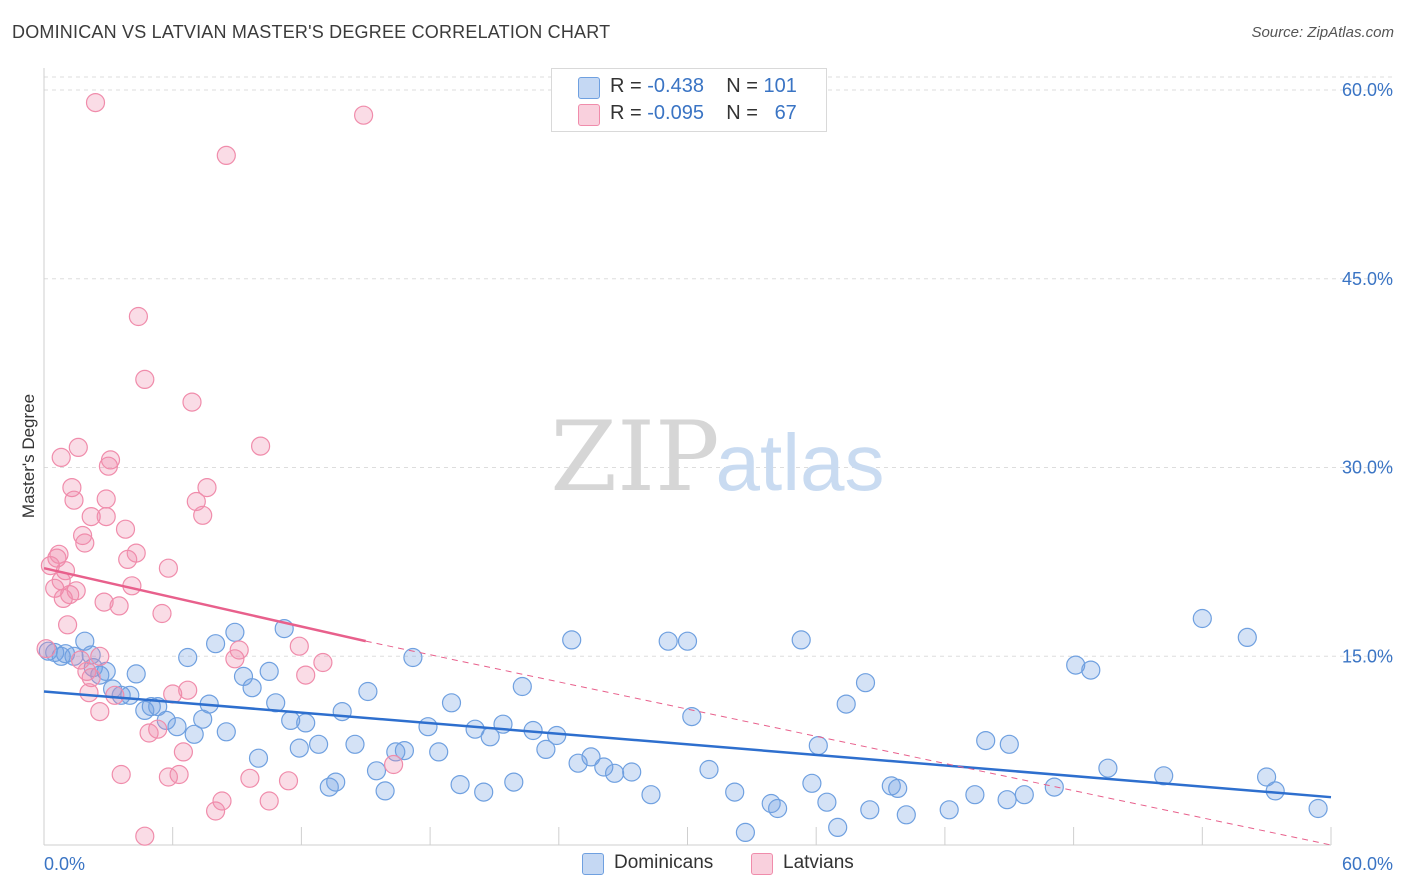 This screenshot has width=1406, height=892. What do you see at coordinates (1367, 279) in the screenshot?
I see `y-tick-label: 45.0%` at bounding box center [1367, 279].